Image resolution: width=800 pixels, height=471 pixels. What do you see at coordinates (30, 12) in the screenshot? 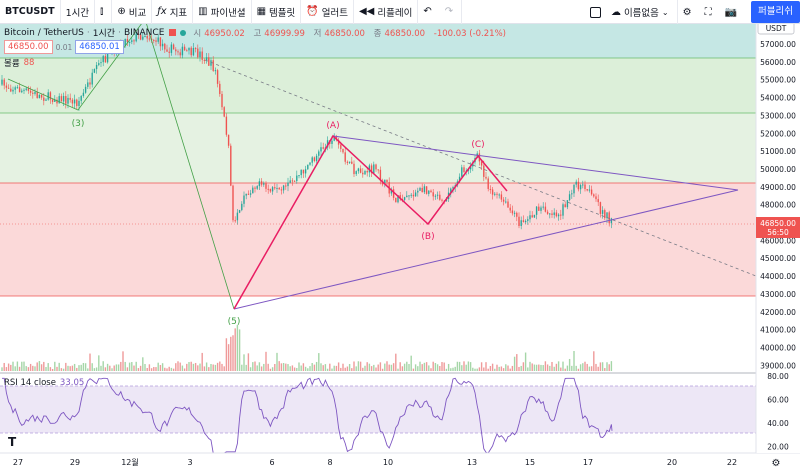
I see `symbol-search-button: BTCUSDT` at bounding box center [30, 12].